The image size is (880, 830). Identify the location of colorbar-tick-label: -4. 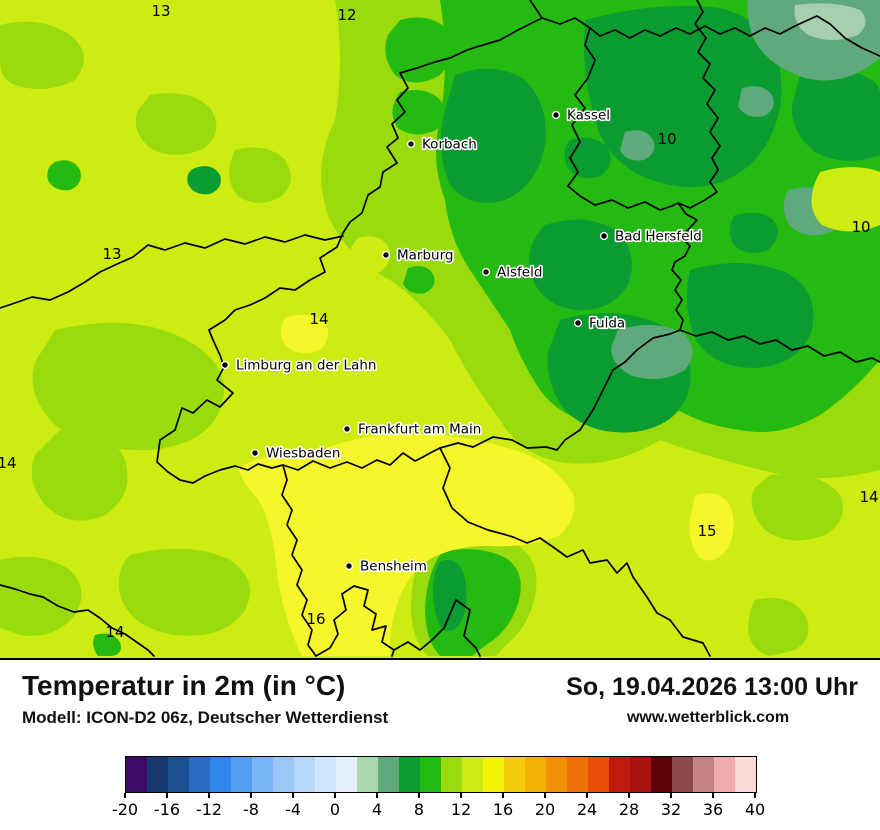
(293, 809).